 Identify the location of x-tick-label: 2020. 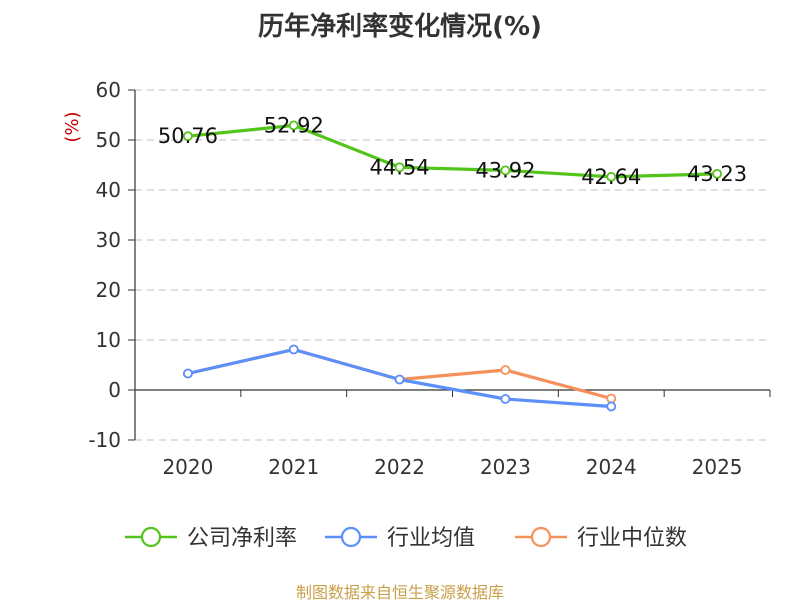
(187, 467).